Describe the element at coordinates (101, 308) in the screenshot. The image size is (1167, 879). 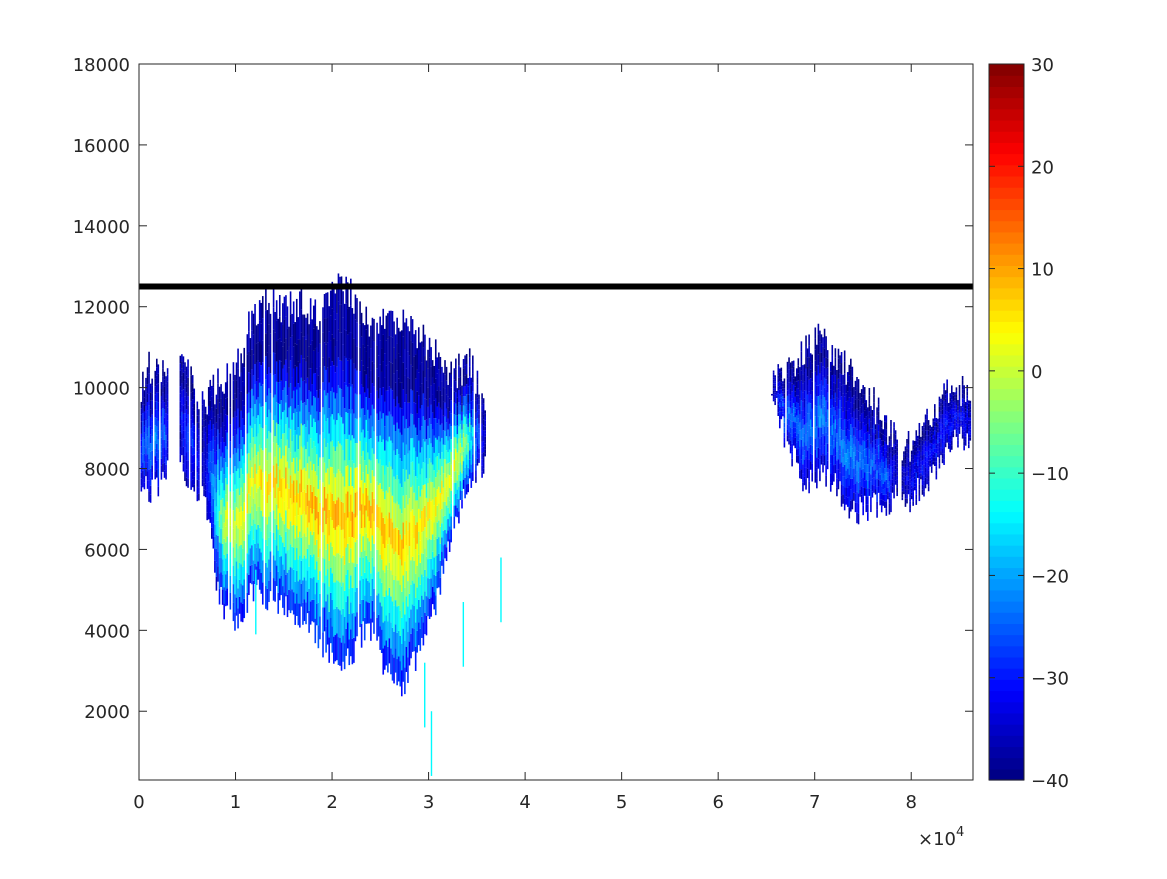
I see `y-tick-label: 12000` at that location.